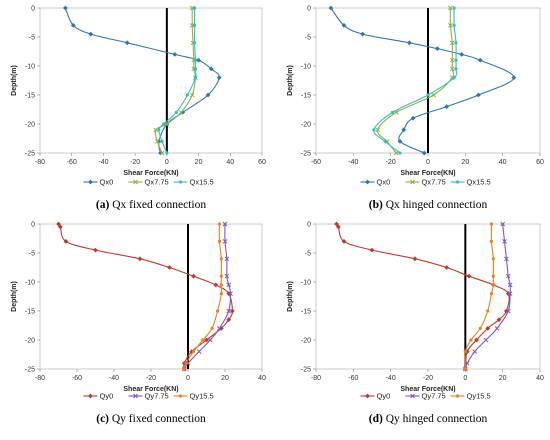 The width and height of the screenshot is (550, 440). Describe the element at coordinates (376, 205) in the screenshot. I see `caption-label: (b)` at that location.